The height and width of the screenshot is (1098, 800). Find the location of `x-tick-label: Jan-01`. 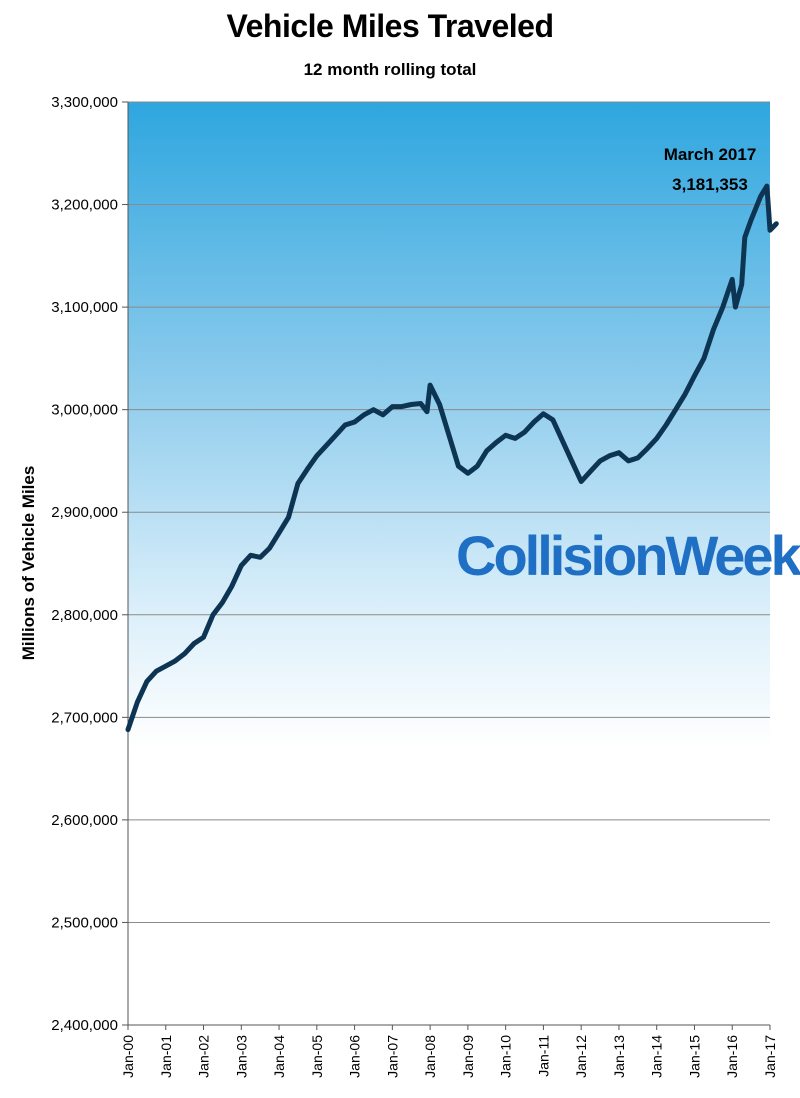

x-tick-label: Jan-01 is located at coordinates (166, 1056).